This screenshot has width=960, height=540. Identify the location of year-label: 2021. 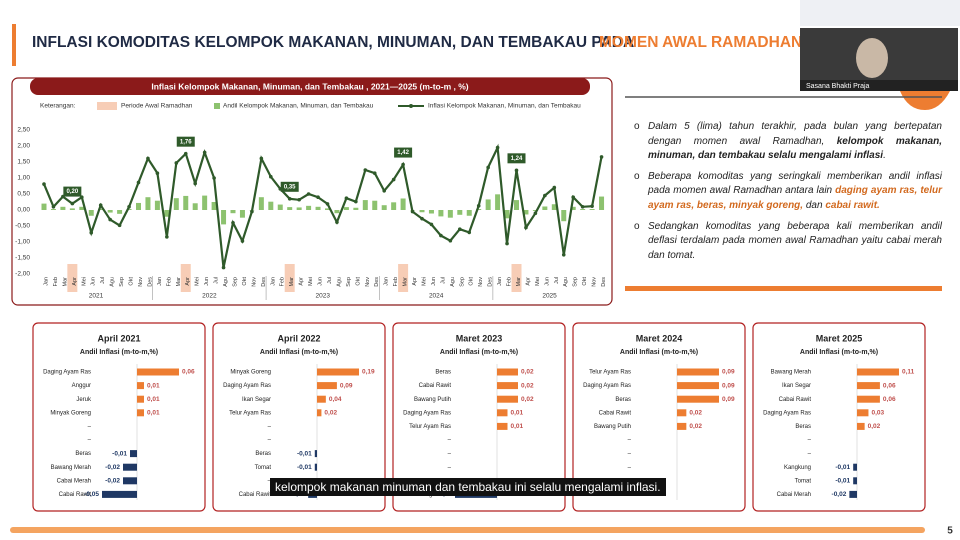
(96, 296).